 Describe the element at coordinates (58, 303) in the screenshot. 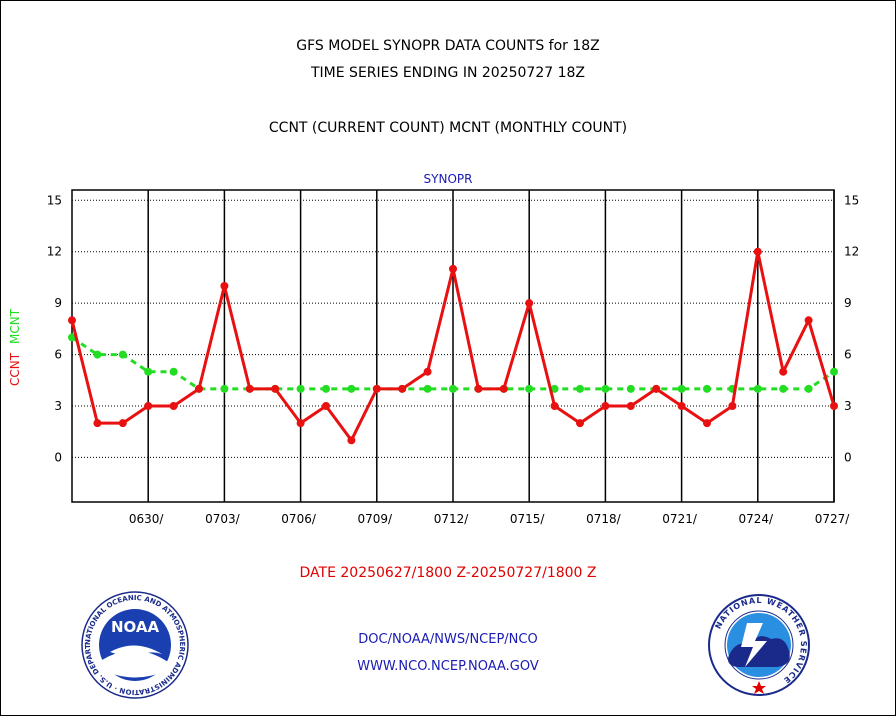

I see `y-tick-label-left: 9` at that location.